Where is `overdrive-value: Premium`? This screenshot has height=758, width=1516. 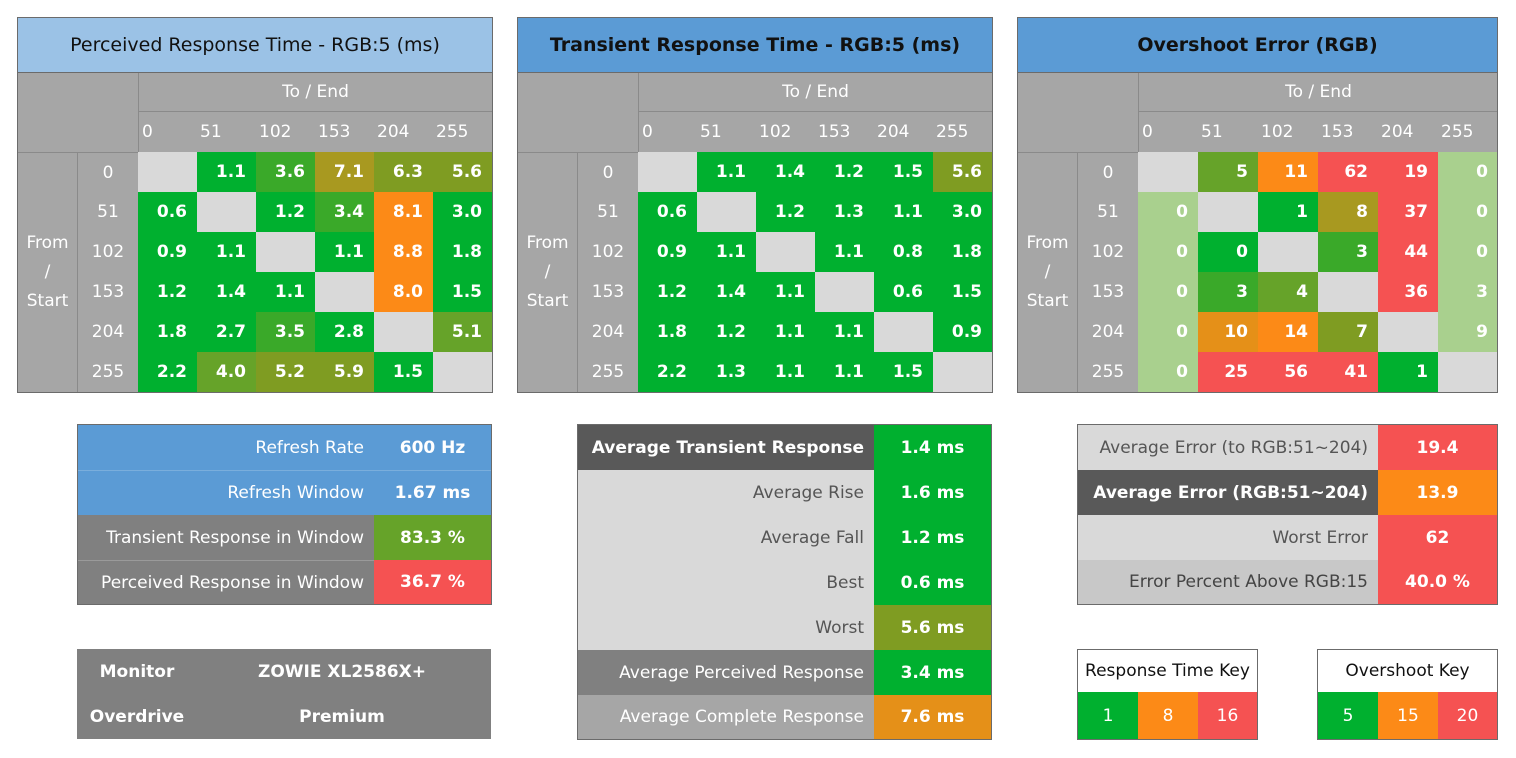 overdrive-value: Premium is located at coordinates (342, 716).